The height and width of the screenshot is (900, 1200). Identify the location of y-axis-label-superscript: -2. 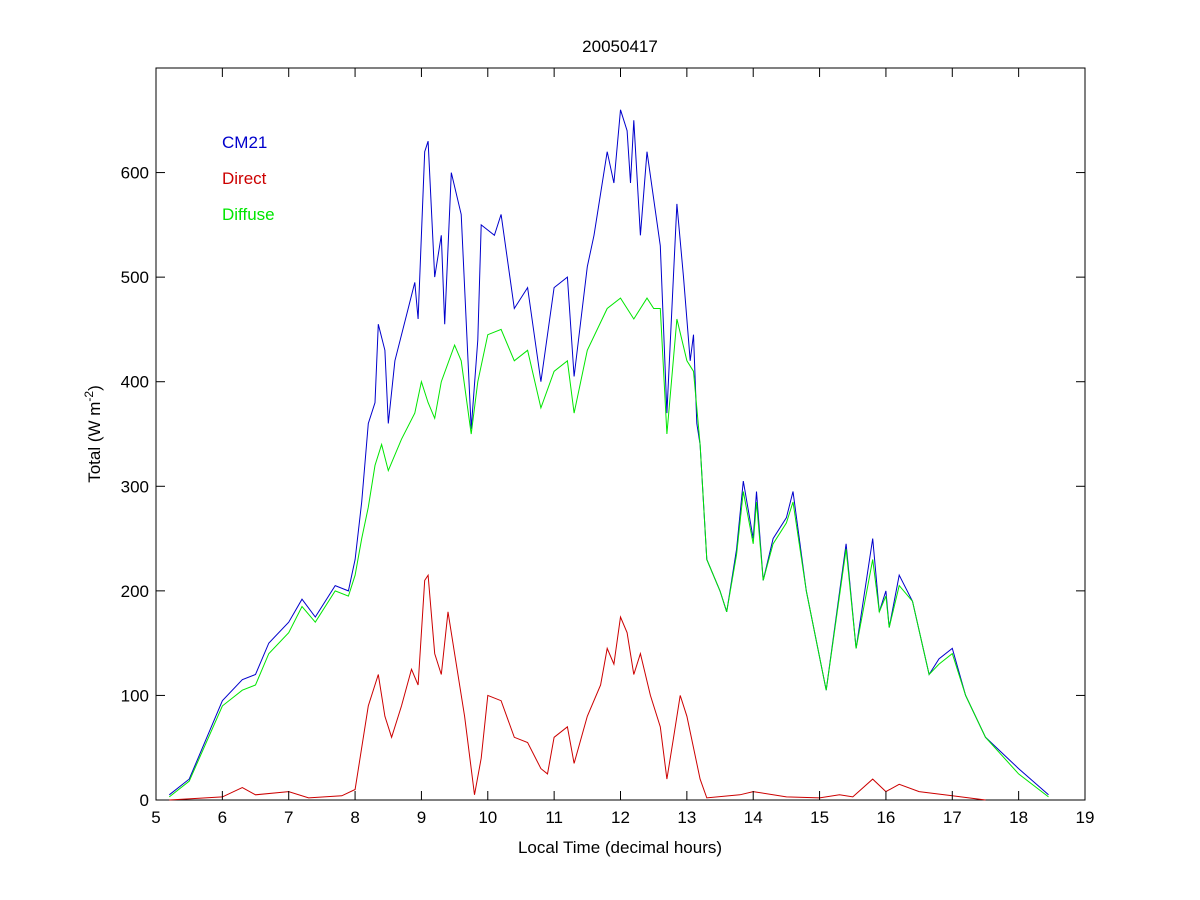
(89, 396).